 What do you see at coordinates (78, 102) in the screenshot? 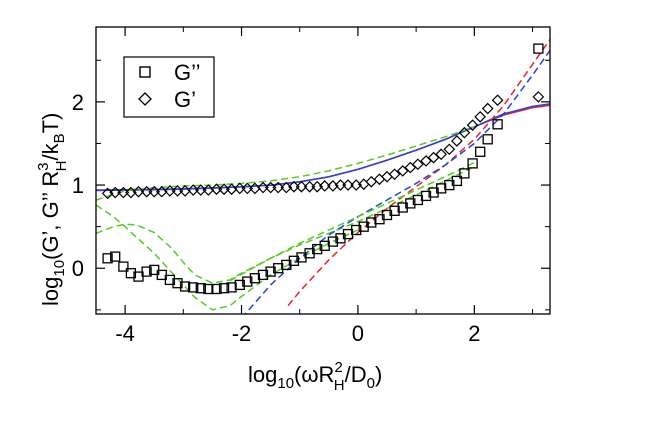
I see `y-tick-label: 2` at bounding box center [78, 102].